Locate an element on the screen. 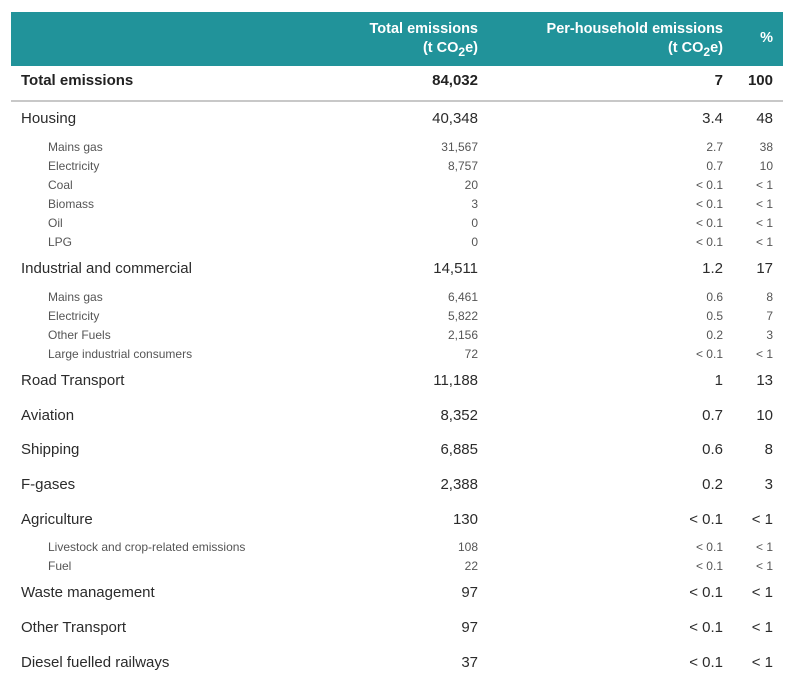  total-emissions-value: 6,885 is located at coordinates (459, 449).